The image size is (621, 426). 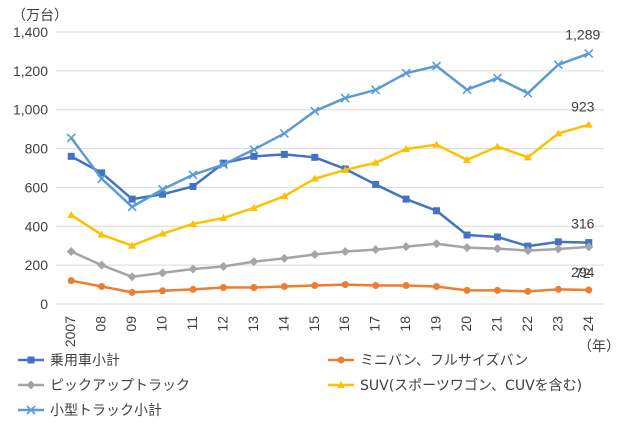 What do you see at coordinates (583, 224) in the screenshot?
I see `data-label: 316` at bounding box center [583, 224].